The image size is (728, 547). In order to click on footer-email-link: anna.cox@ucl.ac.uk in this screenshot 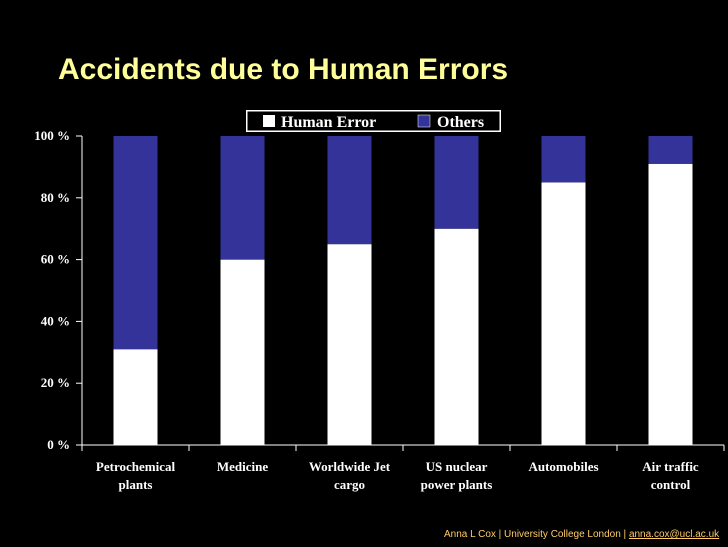, I will do `click(674, 534)`.